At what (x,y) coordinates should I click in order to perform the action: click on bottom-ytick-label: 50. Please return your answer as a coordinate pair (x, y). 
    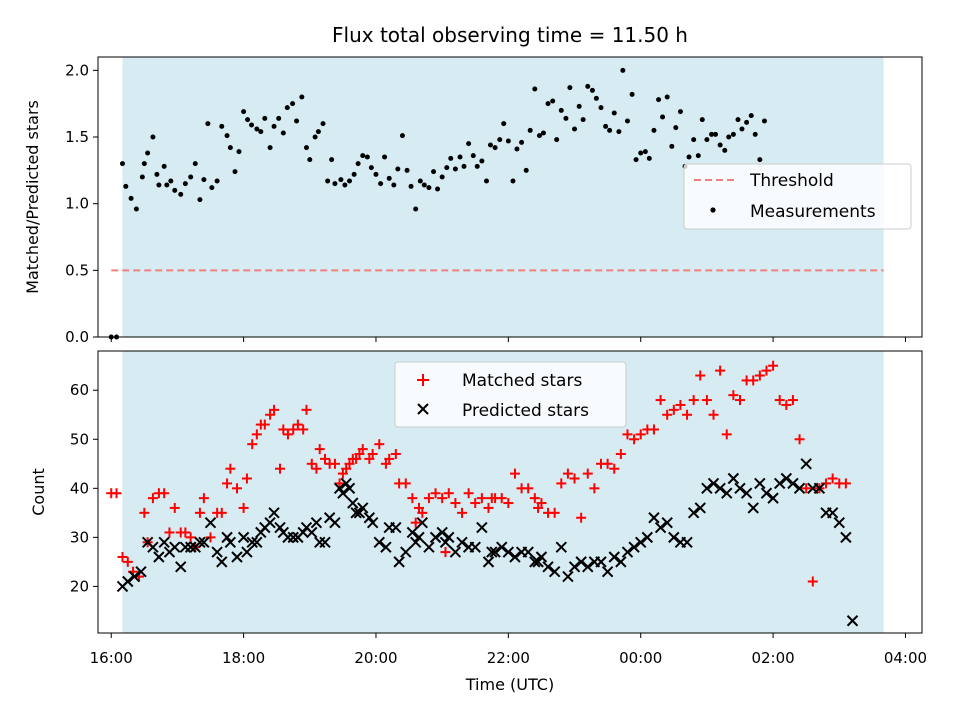
    Looking at the image, I should click on (79, 439).